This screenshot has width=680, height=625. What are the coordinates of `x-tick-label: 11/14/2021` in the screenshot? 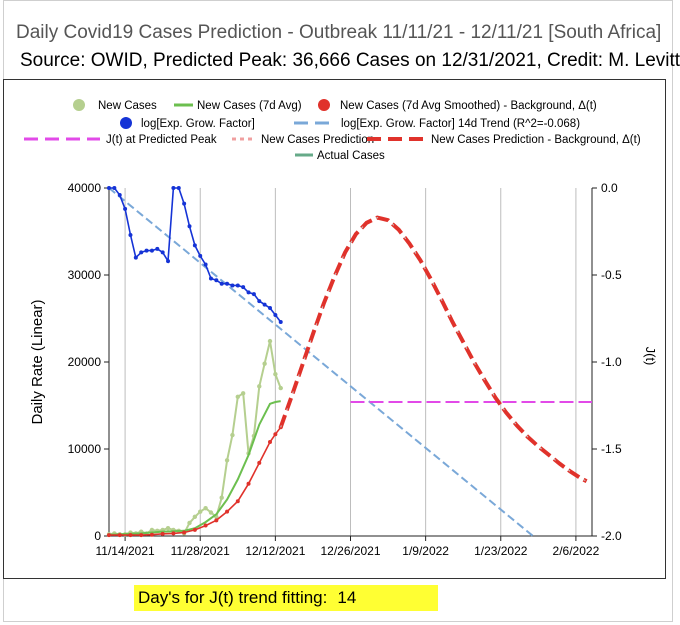 It's located at (125, 551).